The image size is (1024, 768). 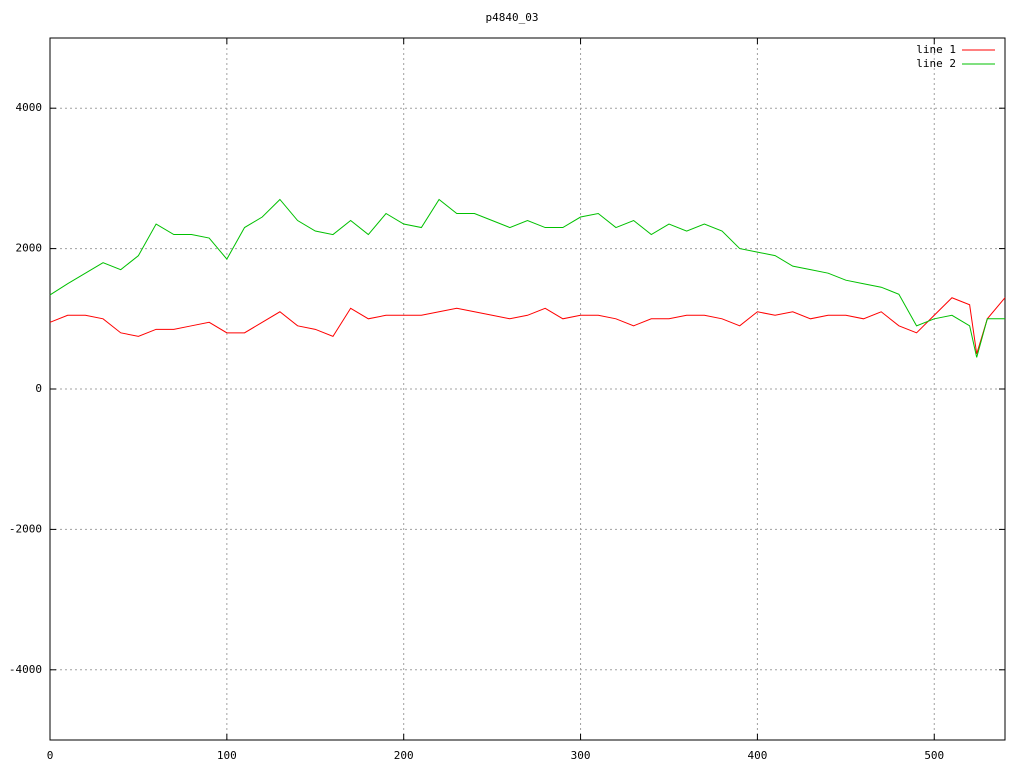 I want to click on y-tick-label: 0, so click(x=38, y=388).